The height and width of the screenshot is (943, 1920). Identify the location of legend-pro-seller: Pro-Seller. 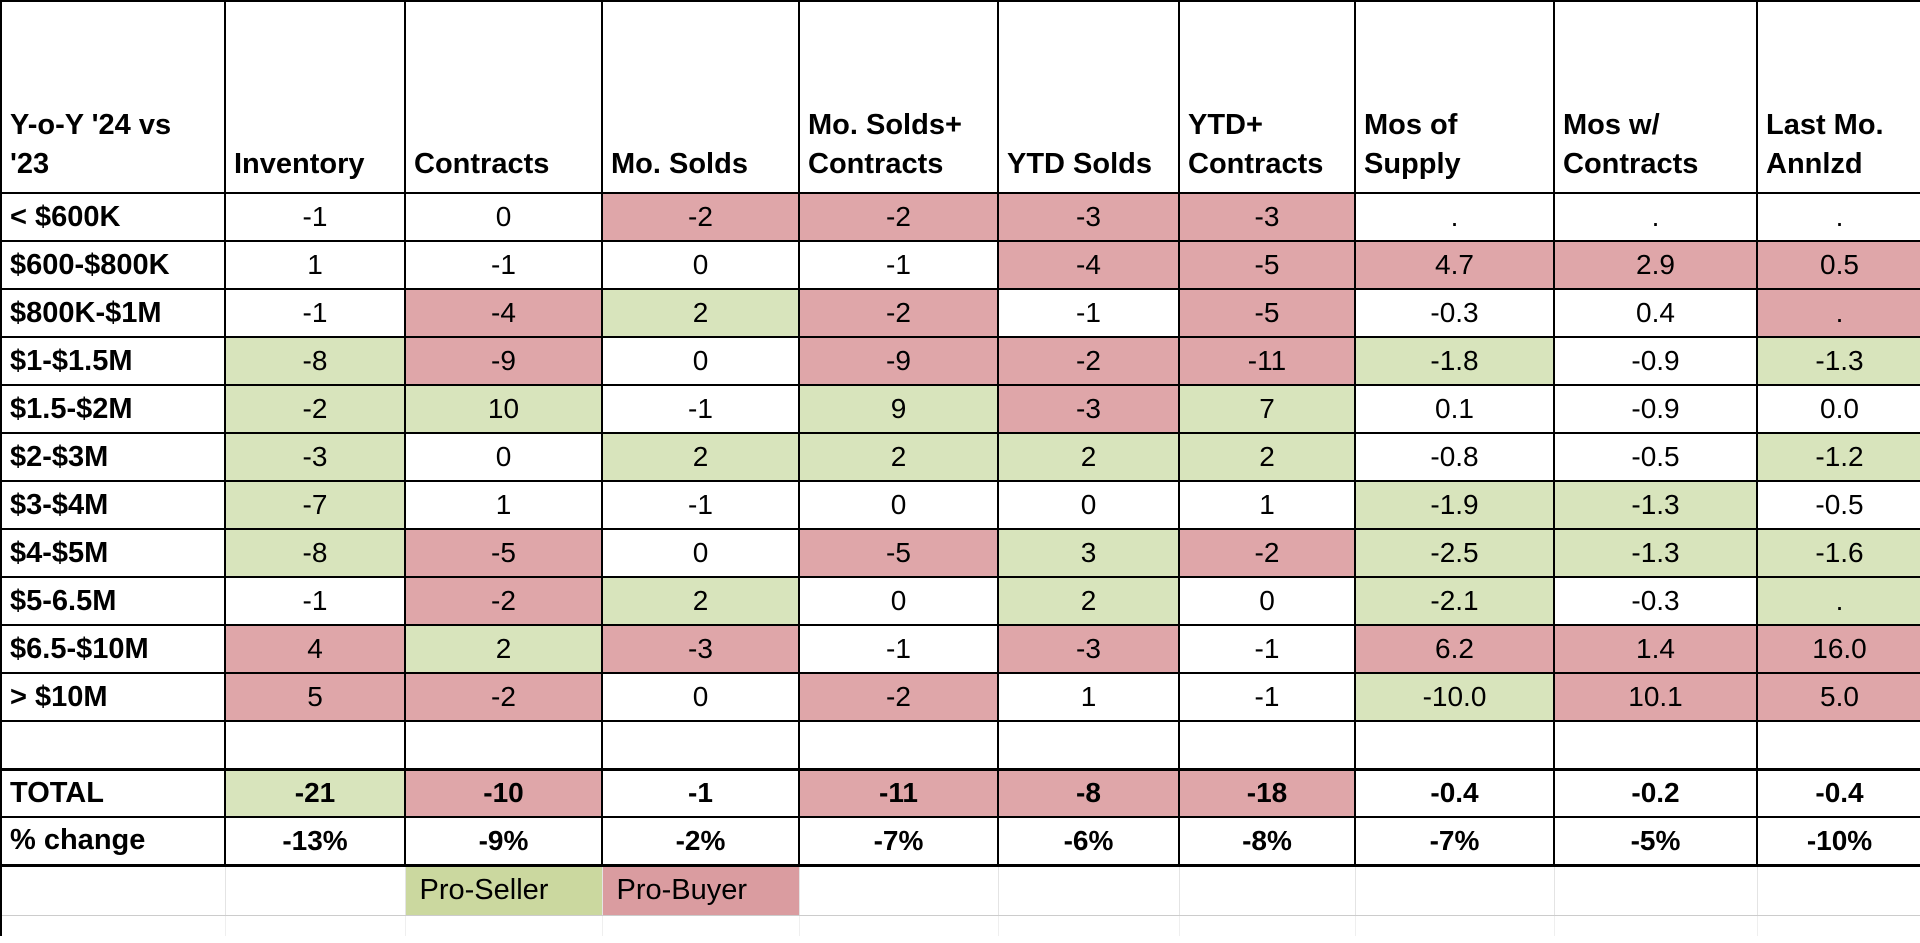
(504, 890).